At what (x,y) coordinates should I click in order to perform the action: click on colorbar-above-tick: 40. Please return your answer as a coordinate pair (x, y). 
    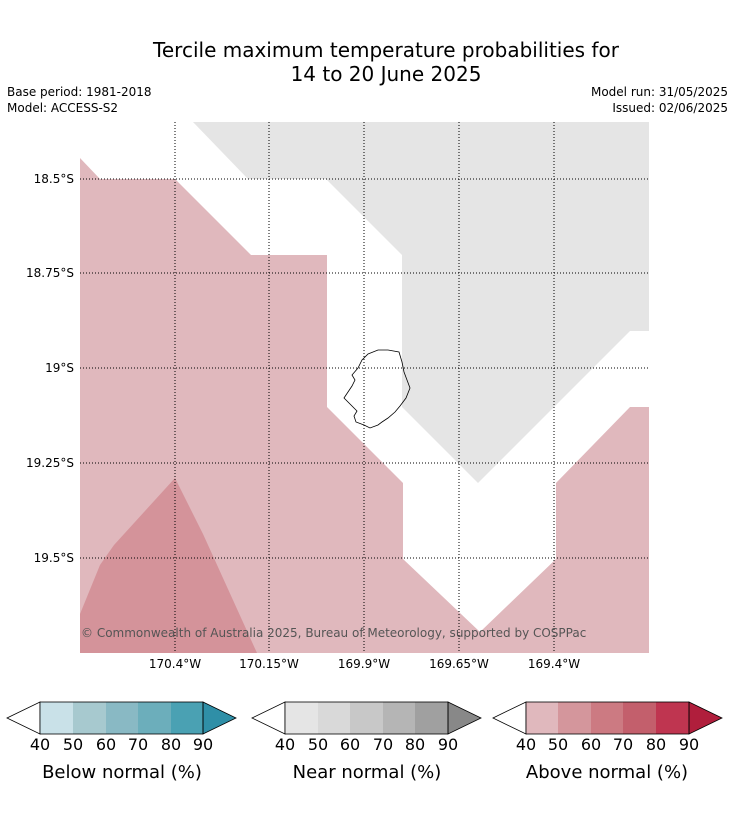
    Looking at the image, I should click on (526, 744).